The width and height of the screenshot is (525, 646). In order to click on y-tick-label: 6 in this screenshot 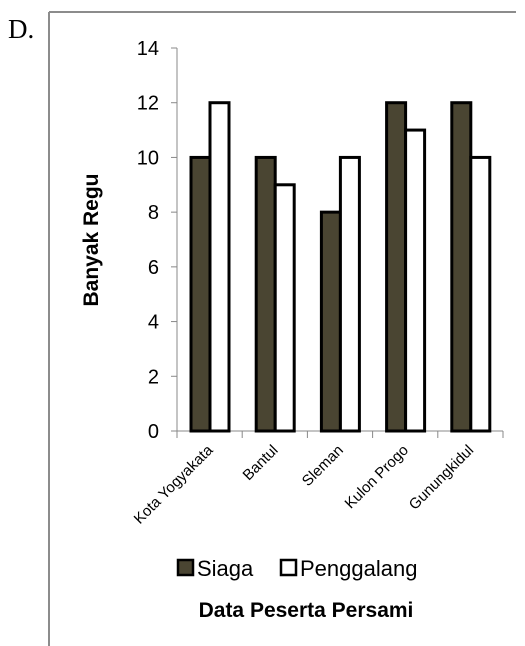, I will do `click(153, 268)`.